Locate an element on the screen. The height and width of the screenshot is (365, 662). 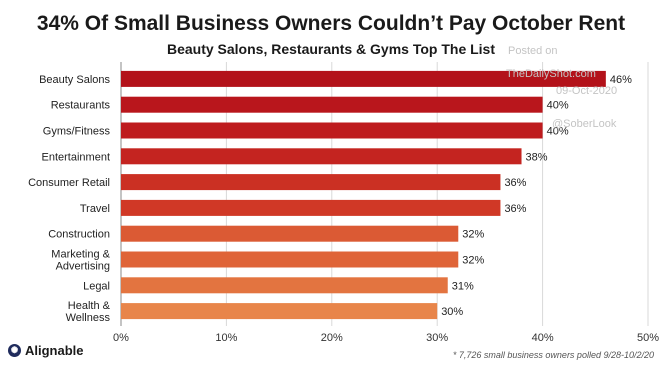
watermark-date: 09-Oct-2020 is located at coordinates (587, 91).